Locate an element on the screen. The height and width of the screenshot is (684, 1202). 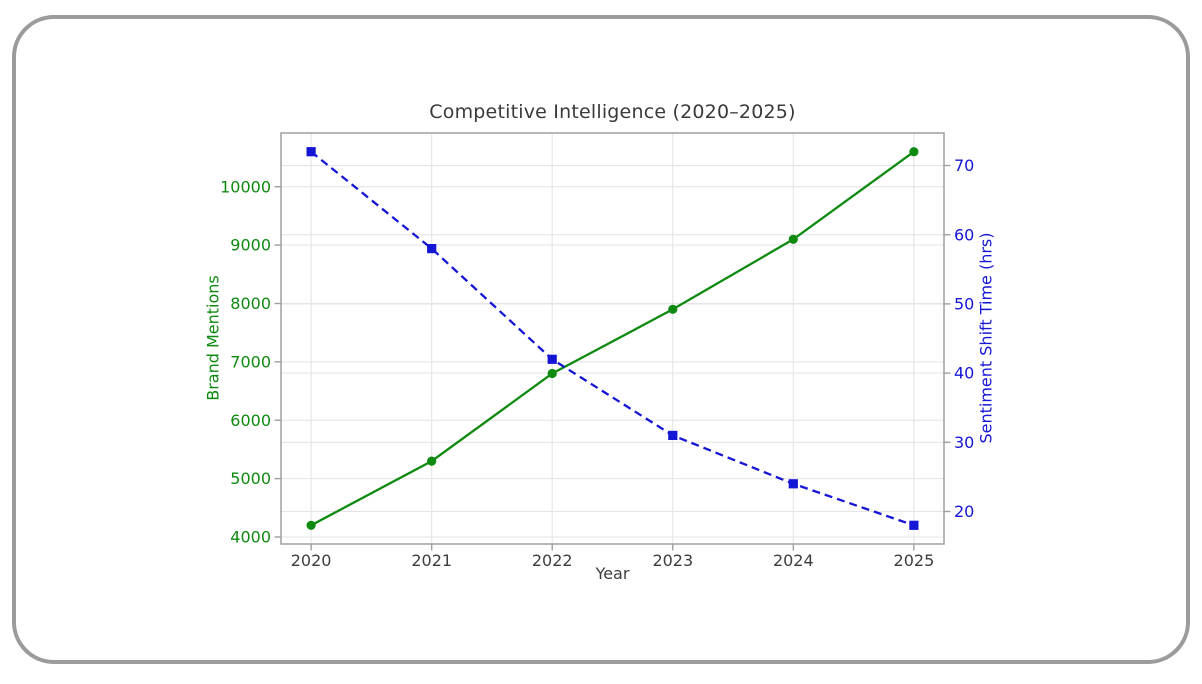
left-tick-label: 7000 is located at coordinates (250, 362).